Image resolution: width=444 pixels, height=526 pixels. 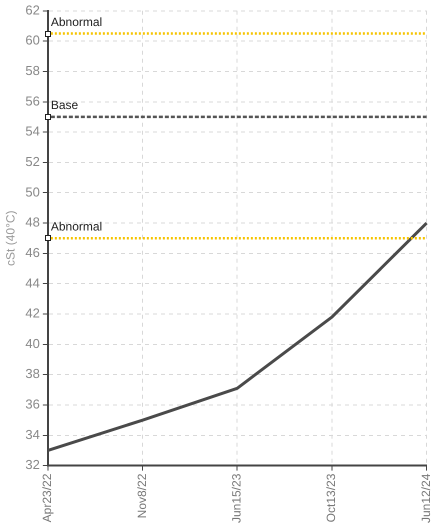 What do you see at coordinates (32, 434) in the screenshot?
I see `y-tick-label: 34` at bounding box center [32, 434].